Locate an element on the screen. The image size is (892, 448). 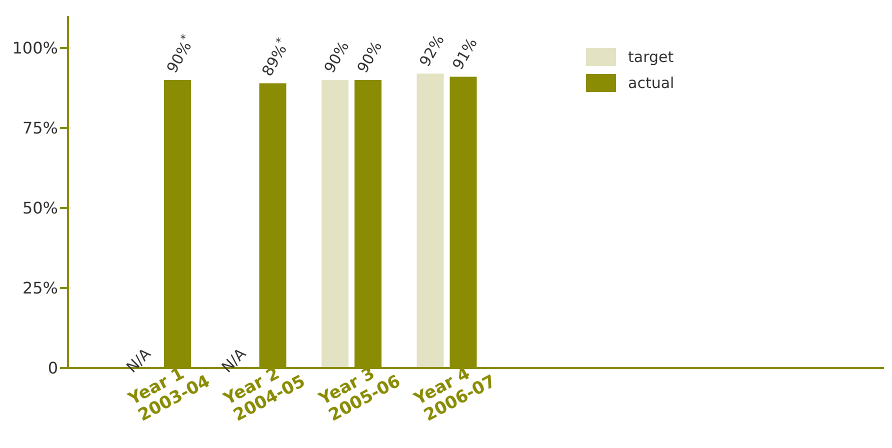
y-tick-label: 0 is located at coordinates (53, 368).